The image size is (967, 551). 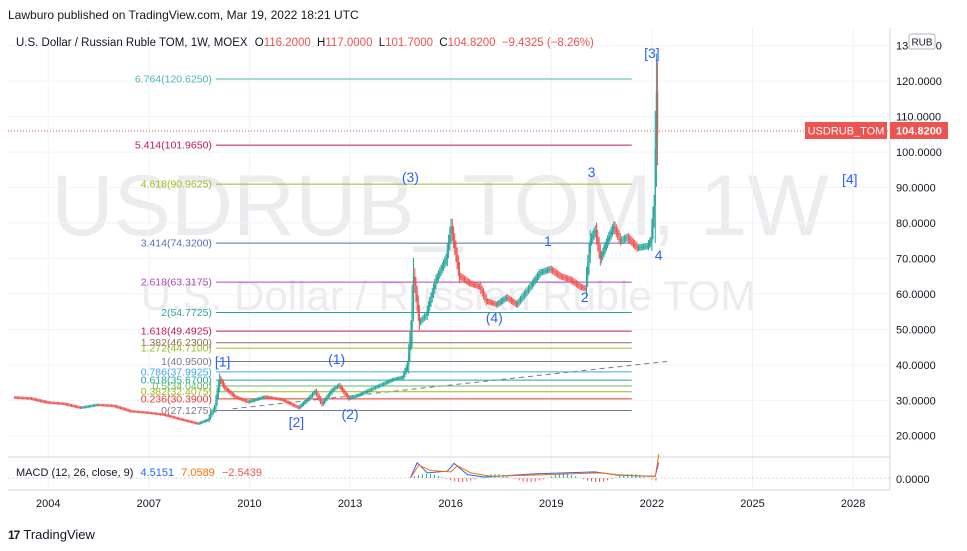 I want to click on close-label: C, so click(x=443, y=43).